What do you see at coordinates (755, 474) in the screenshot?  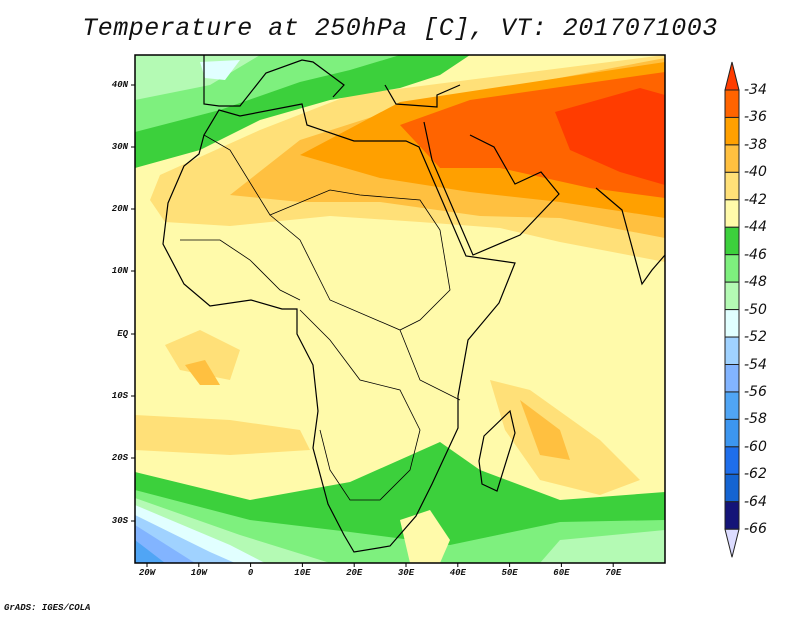 I see `colorbar-label: -62` at bounding box center [755, 474].